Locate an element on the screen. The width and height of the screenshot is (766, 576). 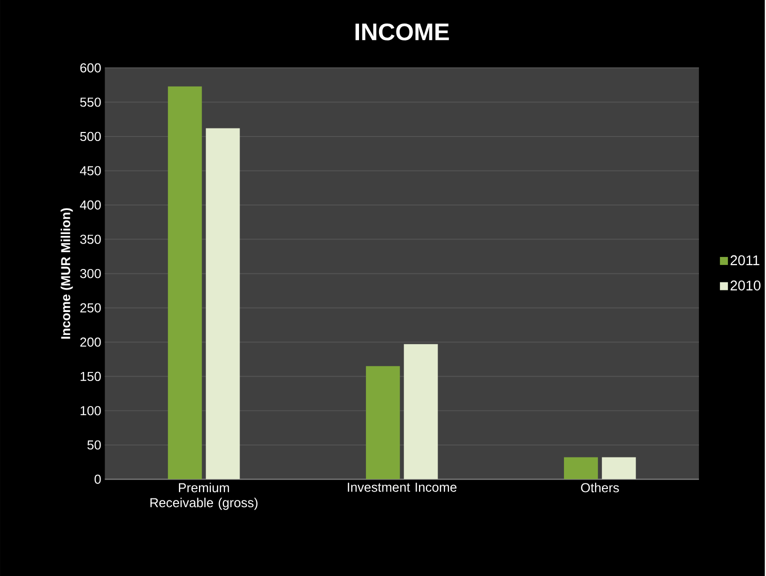
y-tick-label: 250 is located at coordinates (90, 307).